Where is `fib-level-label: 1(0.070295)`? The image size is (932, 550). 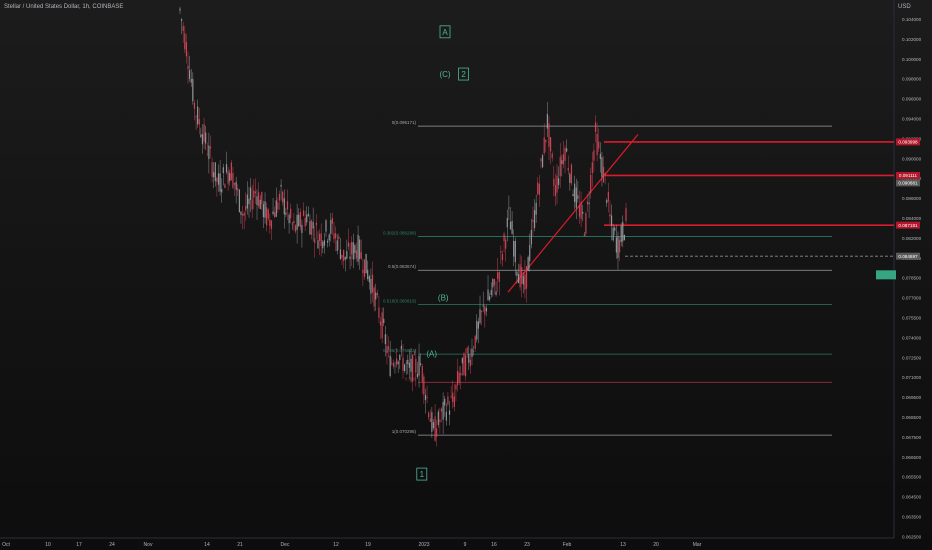 fib-level-label: 1(0.070295) is located at coordinates (404, 431).